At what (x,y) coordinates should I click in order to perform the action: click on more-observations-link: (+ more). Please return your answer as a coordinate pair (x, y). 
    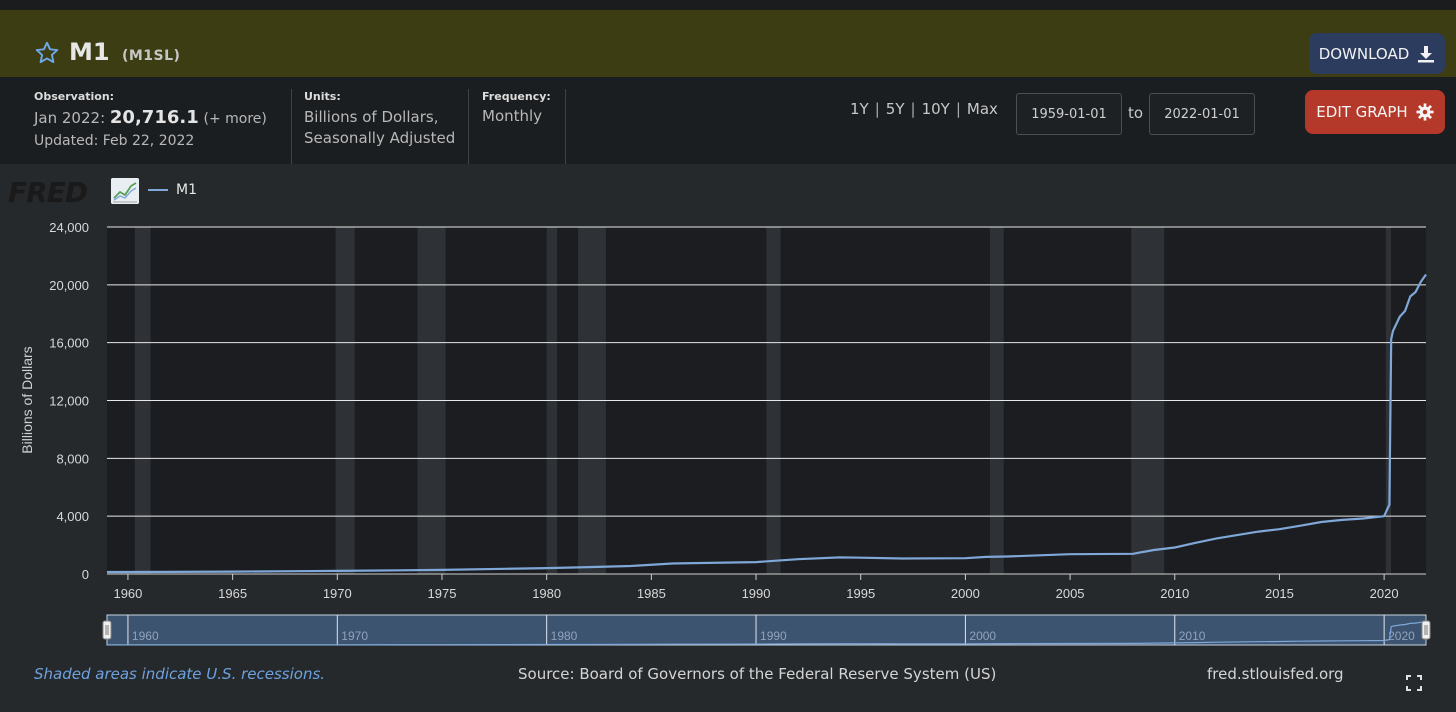
    Looking at the image, I should click on (235, 119).